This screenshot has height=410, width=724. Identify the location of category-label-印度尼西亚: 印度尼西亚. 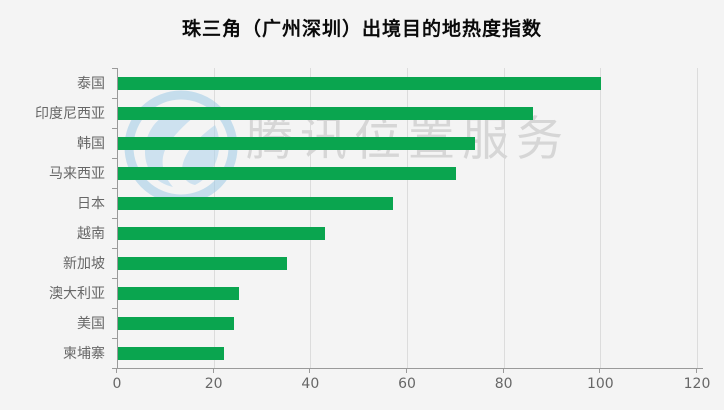
(70, 114).